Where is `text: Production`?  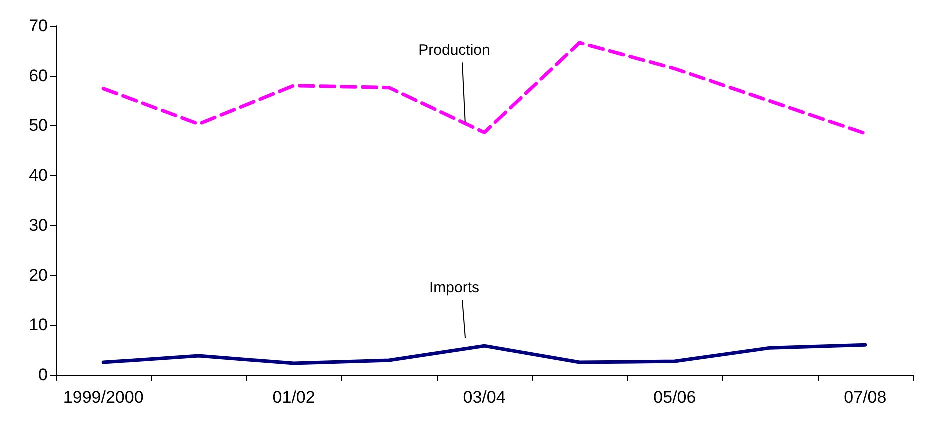 text: Production is located at coordinates (454, 51).